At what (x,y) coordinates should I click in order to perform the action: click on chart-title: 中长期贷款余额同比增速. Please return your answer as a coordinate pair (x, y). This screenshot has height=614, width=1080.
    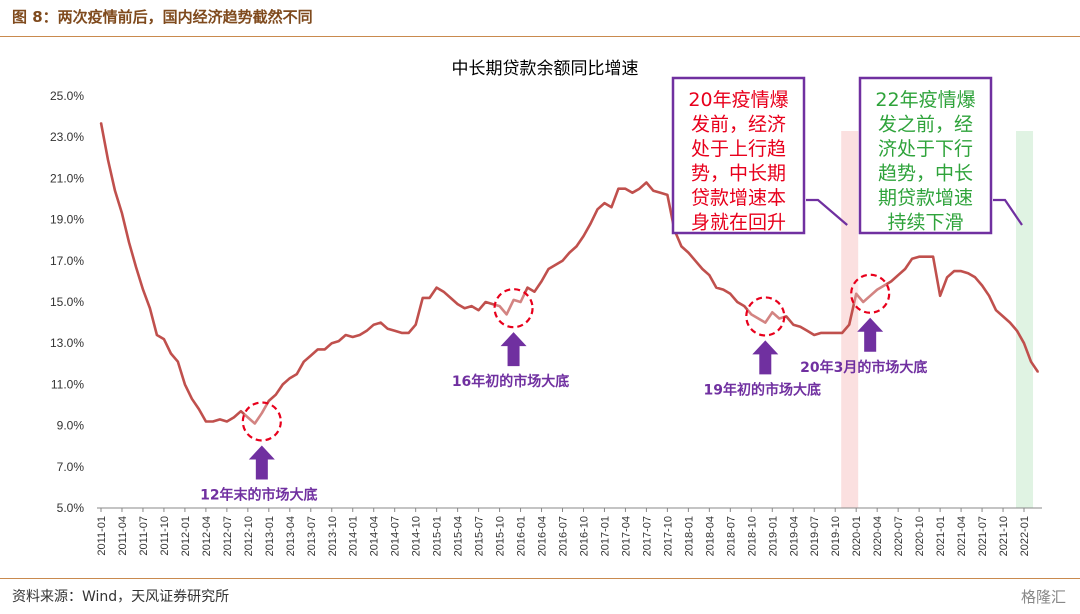
    Looking at the image, I should click on (545, 69).